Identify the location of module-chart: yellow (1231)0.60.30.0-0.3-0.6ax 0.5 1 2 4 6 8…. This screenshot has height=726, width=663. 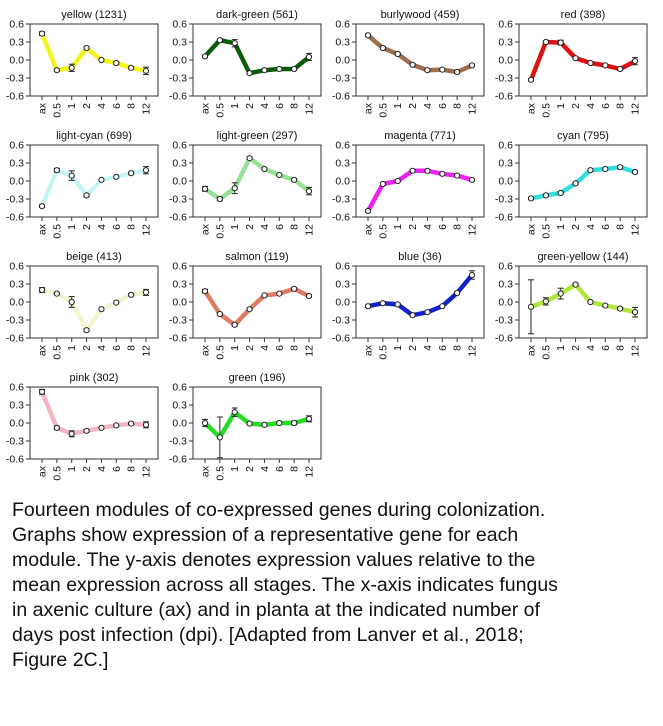
(82, 63).